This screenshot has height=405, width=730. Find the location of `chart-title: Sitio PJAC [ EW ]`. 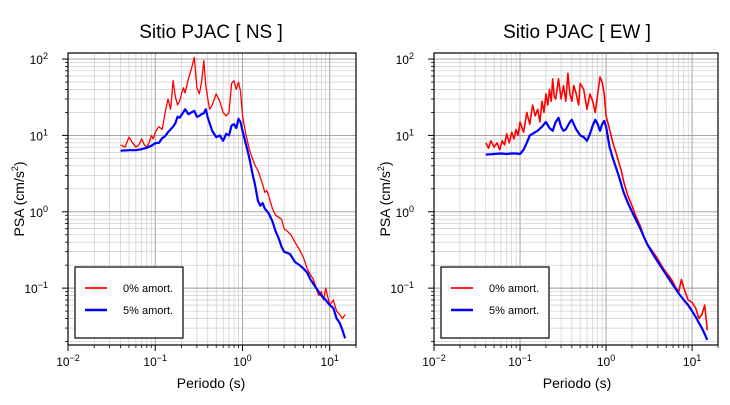

chart-title: Sitio PJAC [ EW ] is located at coordinates (577, 32).